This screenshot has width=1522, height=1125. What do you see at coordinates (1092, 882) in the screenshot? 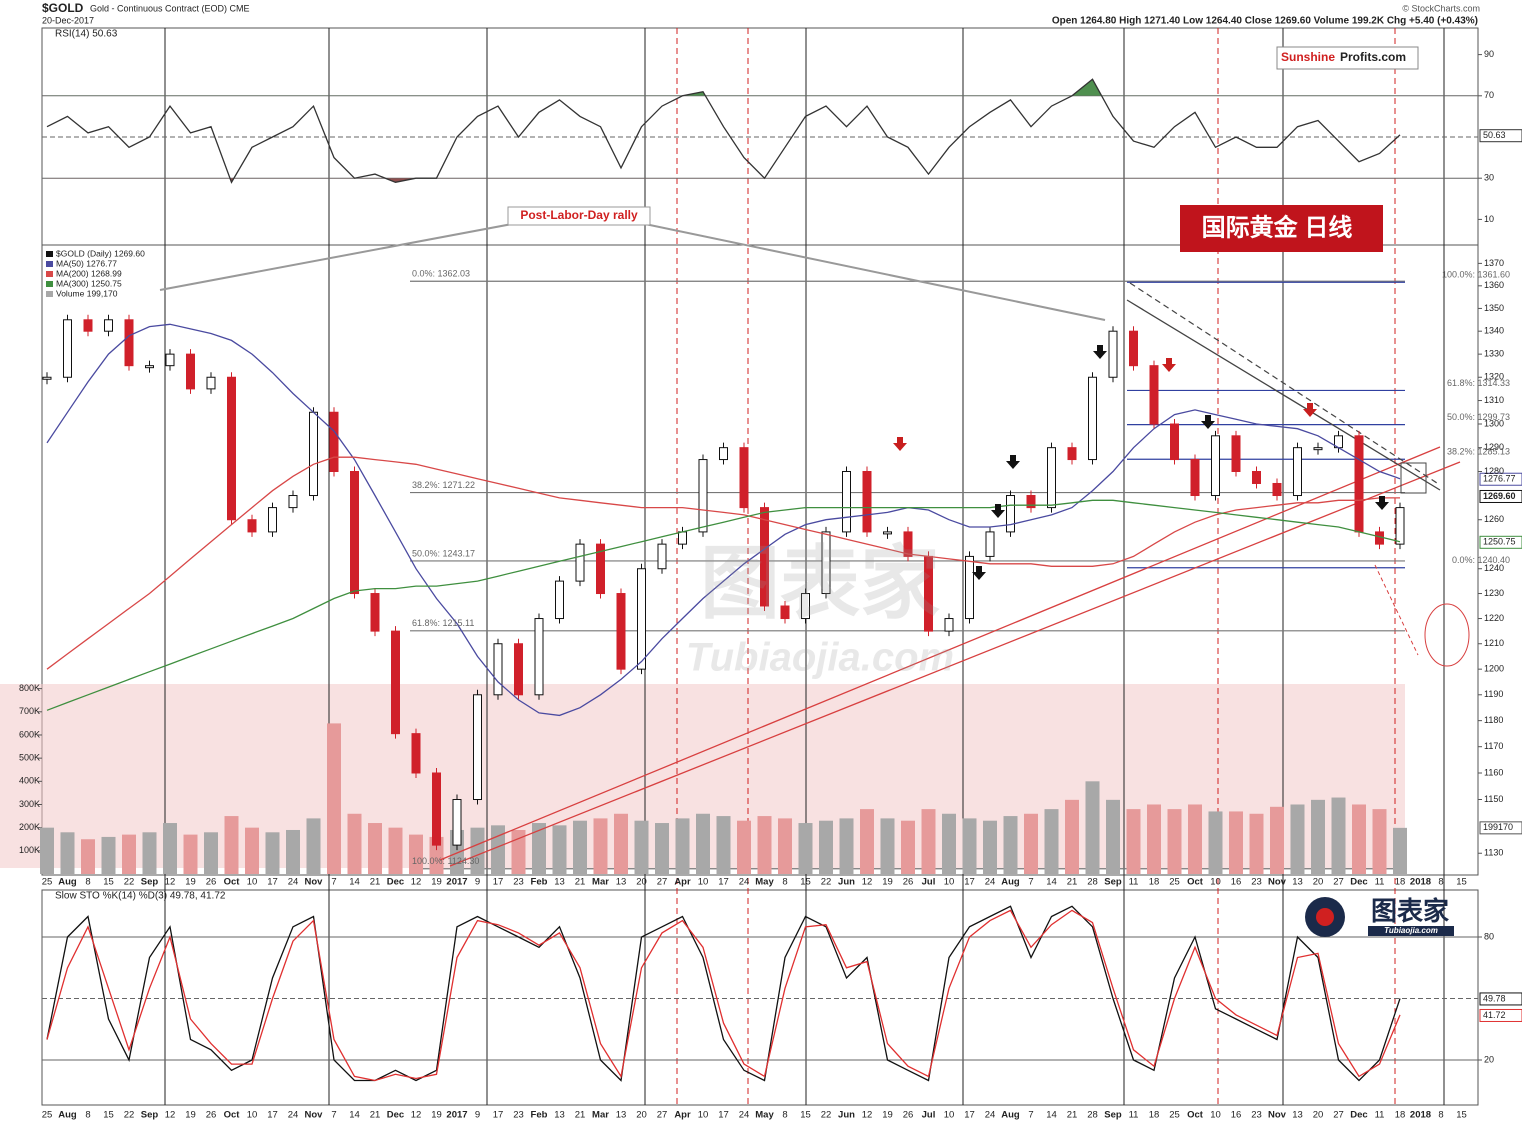
I see `x-tick-label: 28` at bounding box center [1092, 882].